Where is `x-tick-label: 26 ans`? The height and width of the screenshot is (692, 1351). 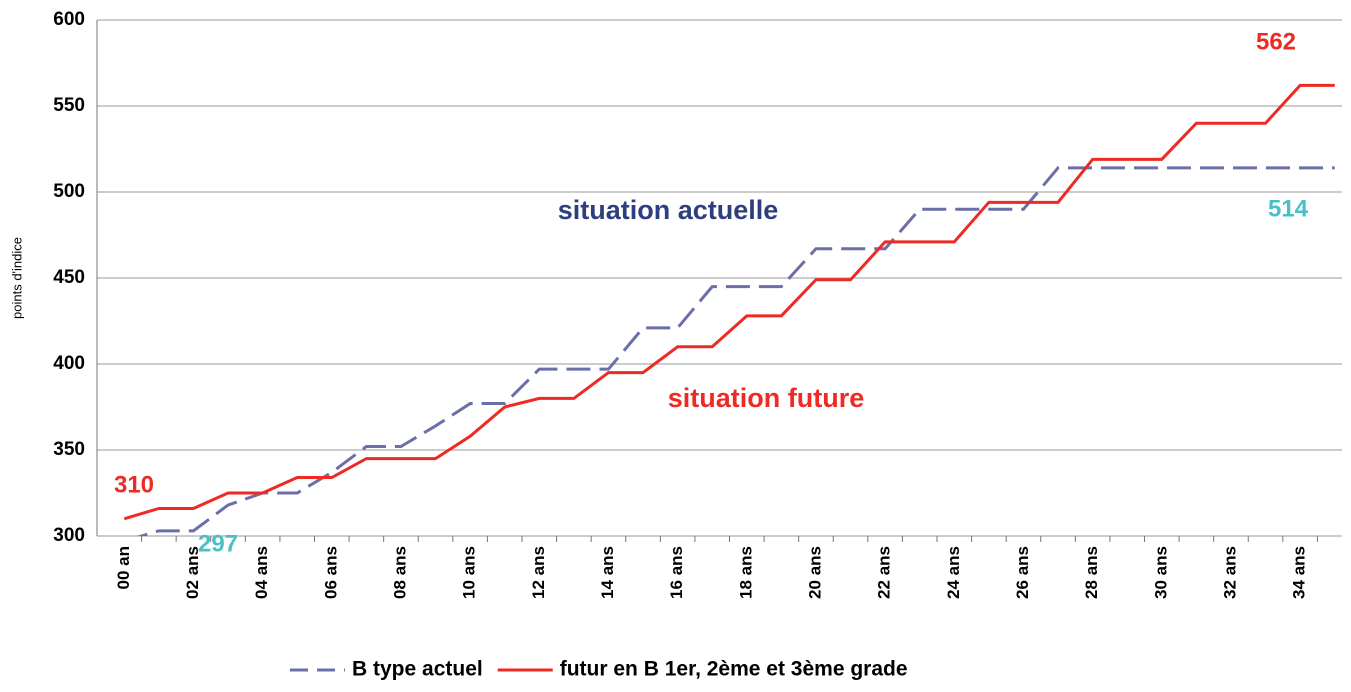 x-tick-label: 26 ans is located at coordinates (1022, 572).